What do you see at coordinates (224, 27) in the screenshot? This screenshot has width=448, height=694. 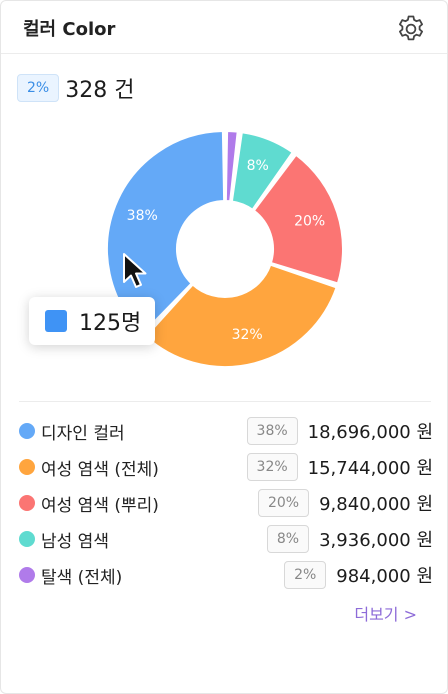 I see `card-header: 컬러 Color` at bounding box center [224, 27].